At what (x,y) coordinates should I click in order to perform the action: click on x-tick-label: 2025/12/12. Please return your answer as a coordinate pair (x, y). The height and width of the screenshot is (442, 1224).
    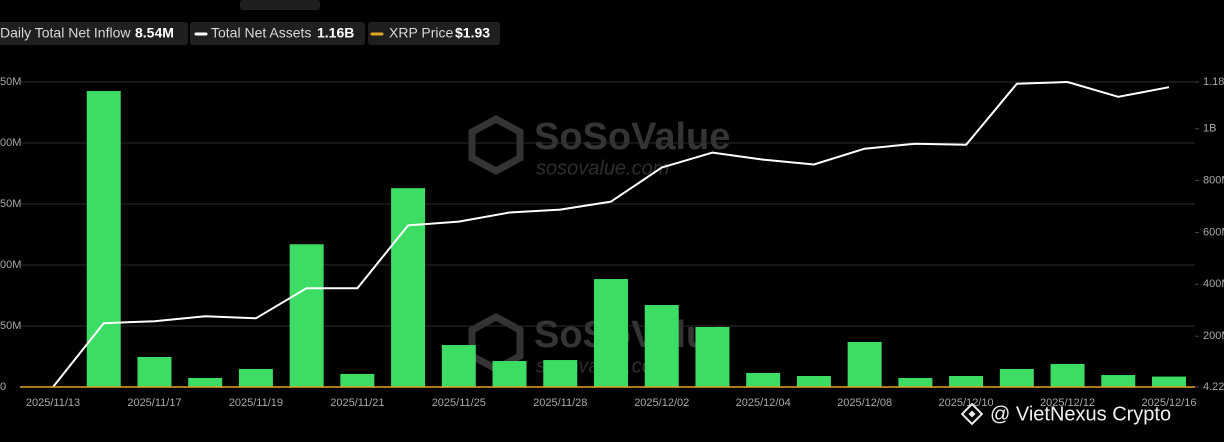
    Looking at the image, I should click on (1067, 403).